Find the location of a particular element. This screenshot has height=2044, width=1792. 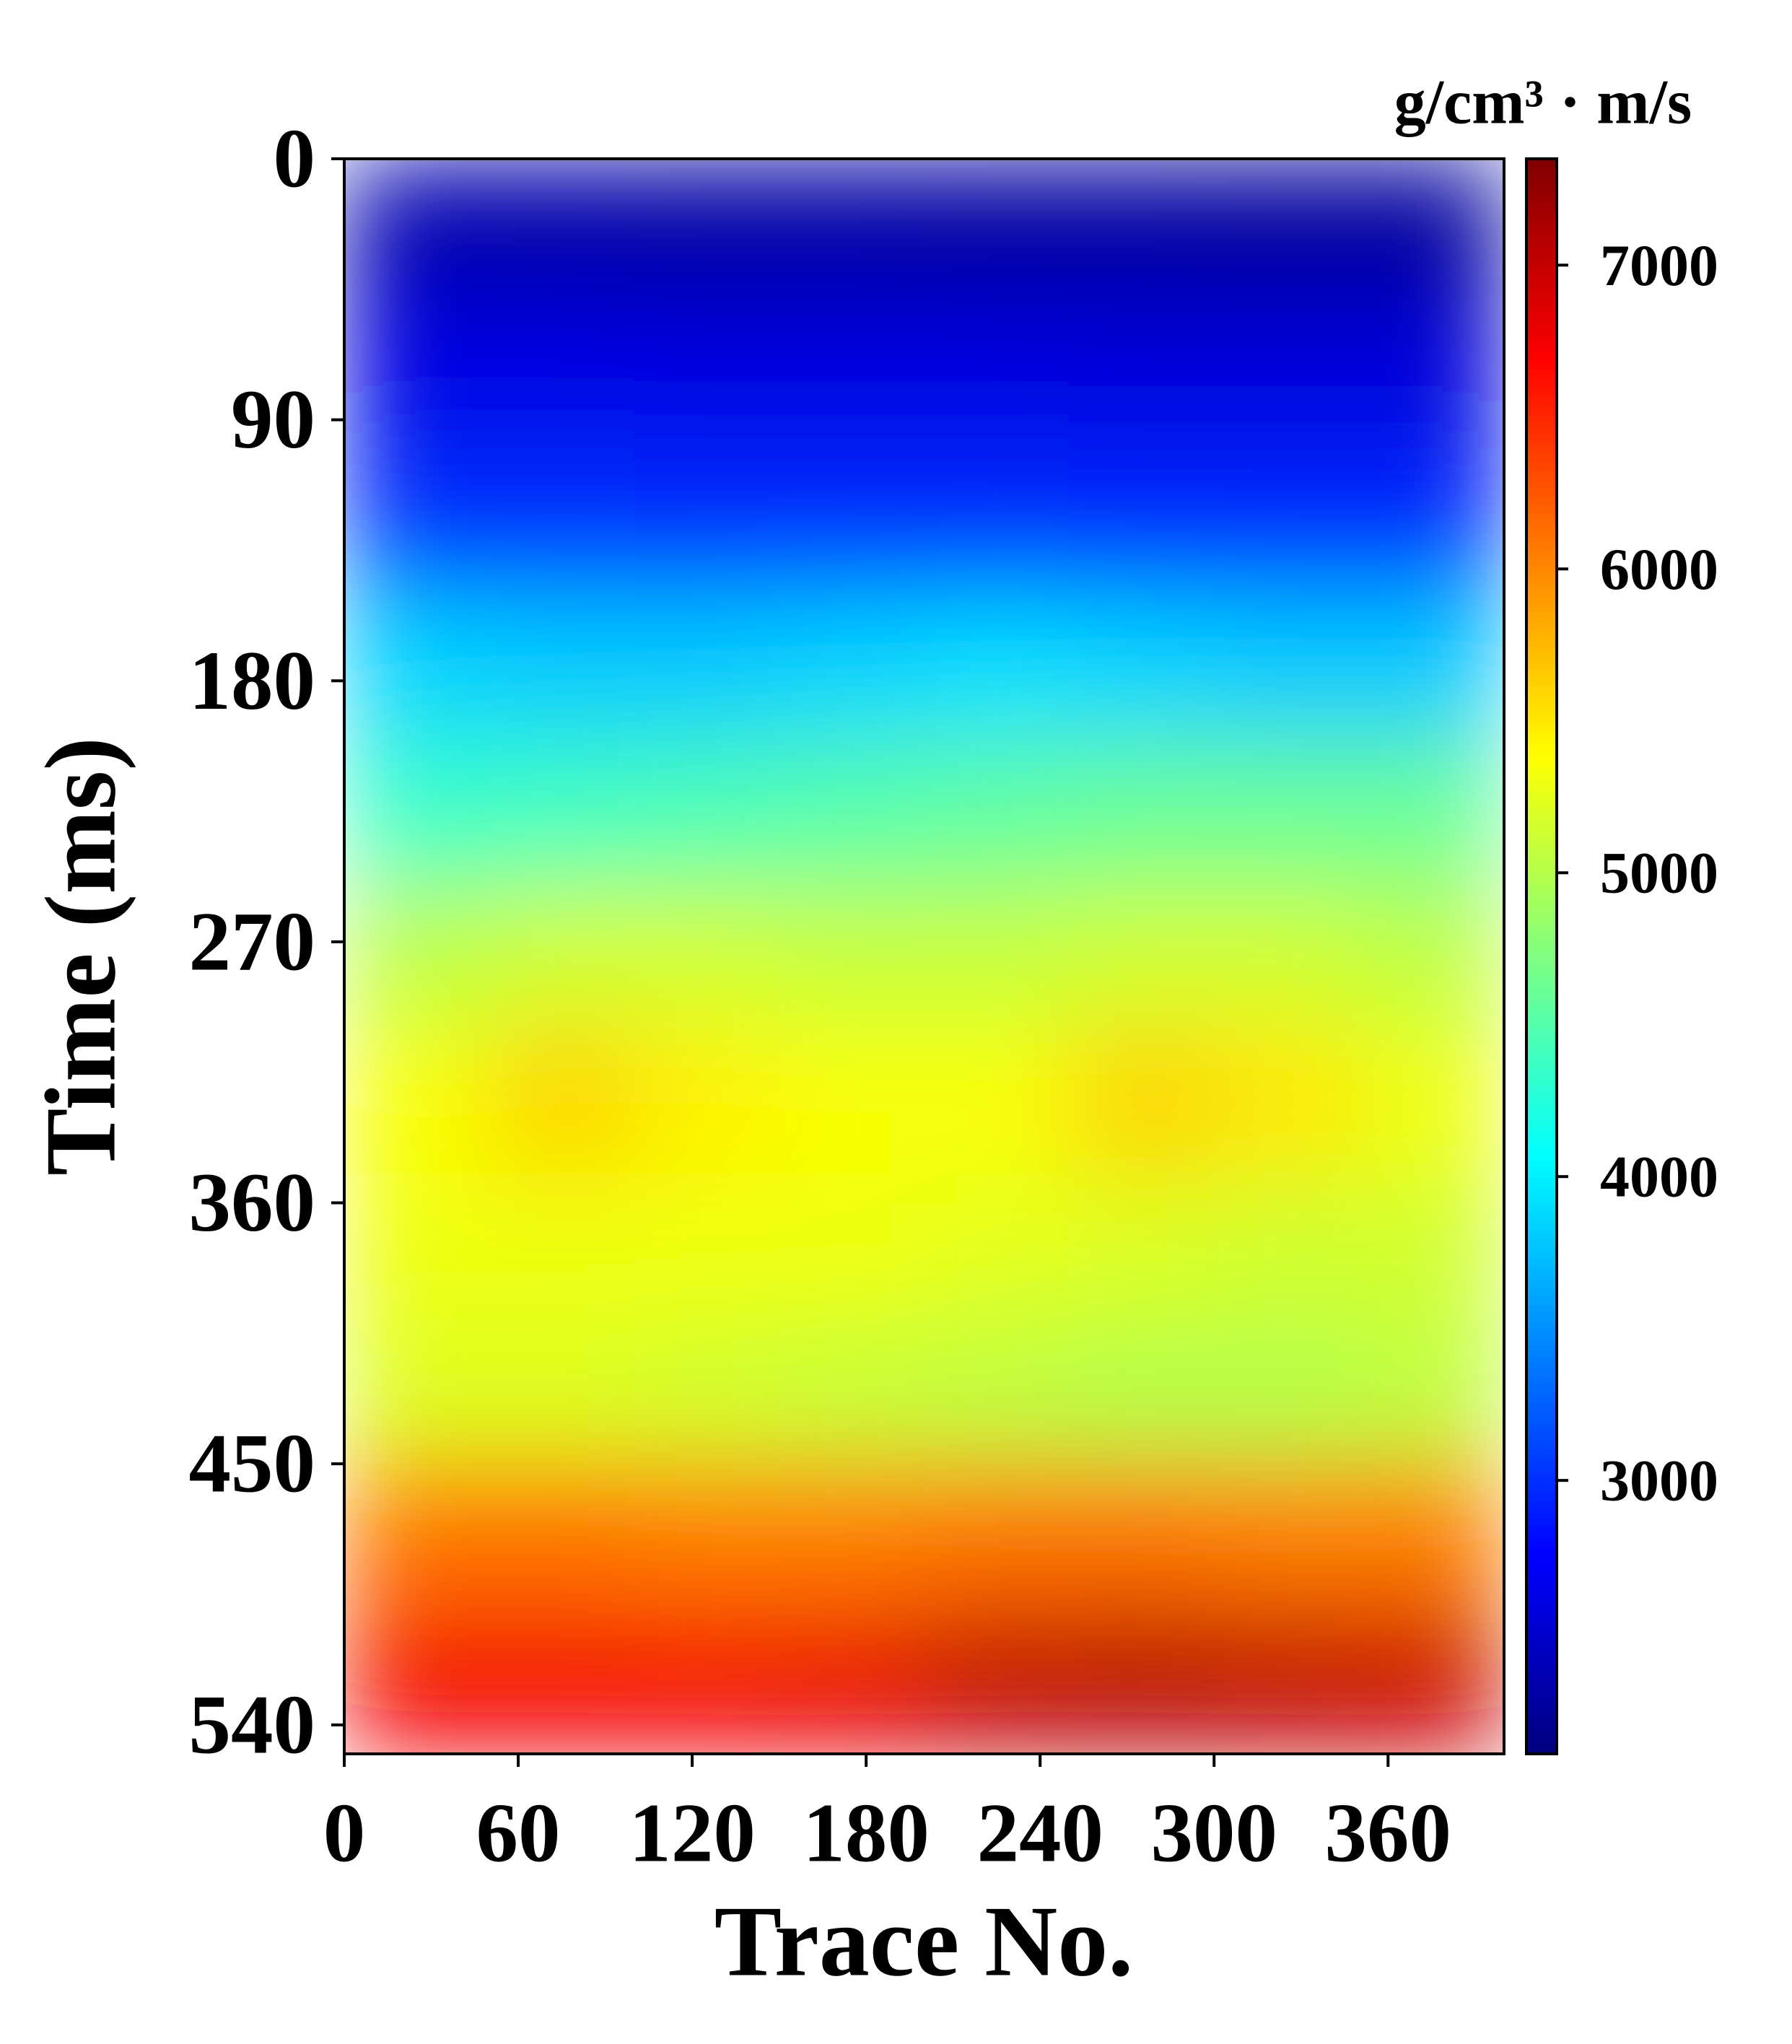

colorbar-label: g/cm³ · m/s is located at coordinates (1543, 103).